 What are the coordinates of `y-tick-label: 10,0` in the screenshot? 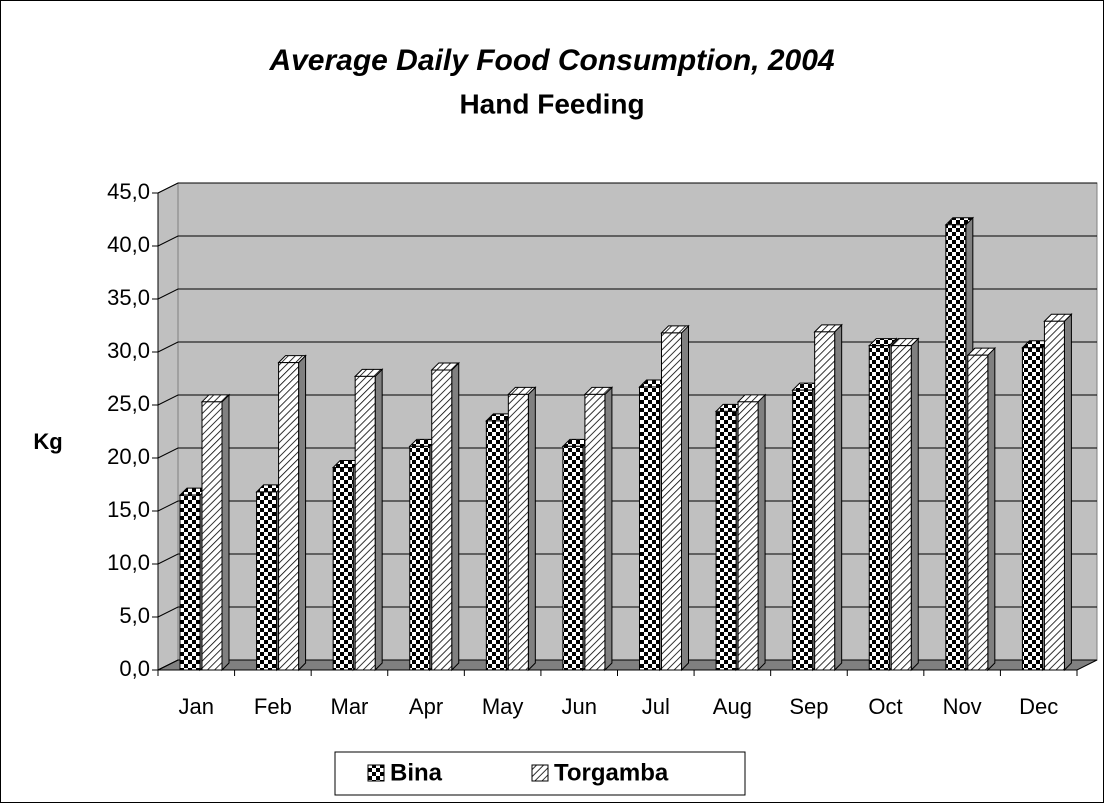 It's located at (128, 562).